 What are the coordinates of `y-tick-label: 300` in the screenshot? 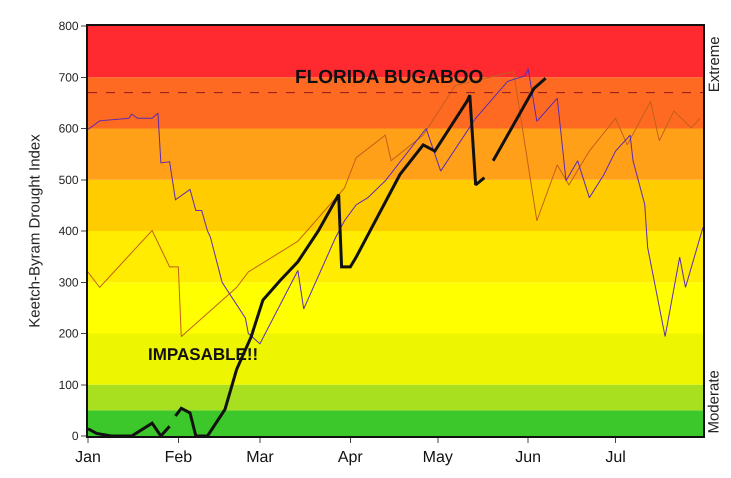 It's located at (68, 282).